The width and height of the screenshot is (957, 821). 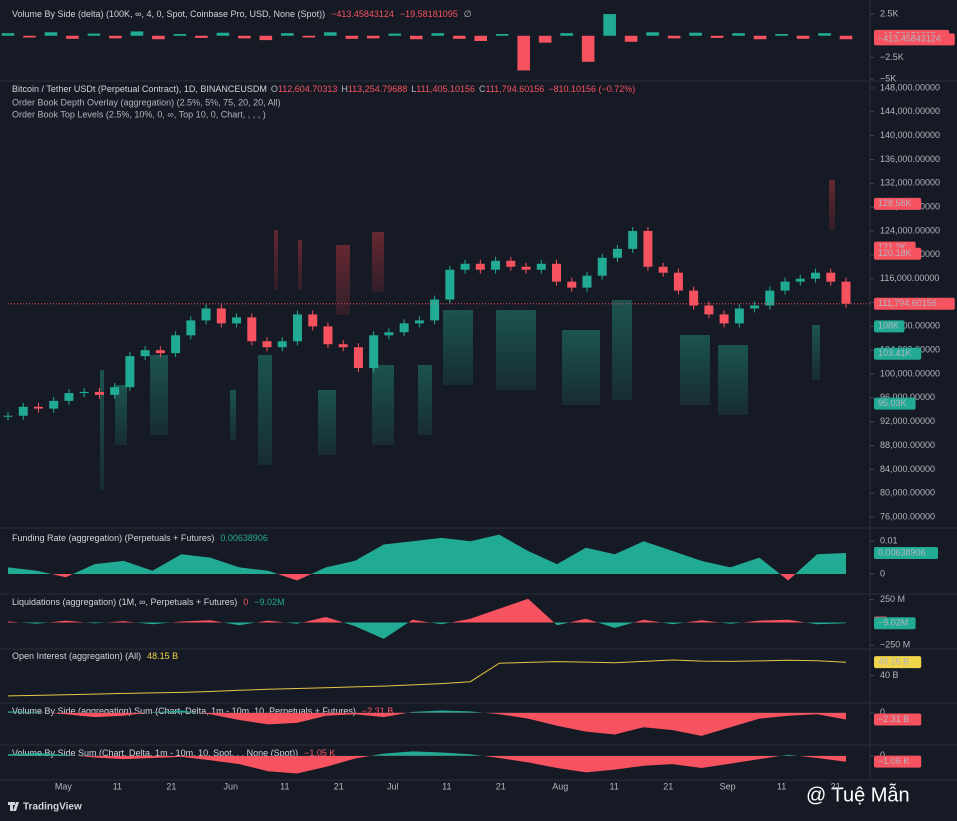 I want to click on y-tick-label: 140,000.00000, so click(x=910, y=135).